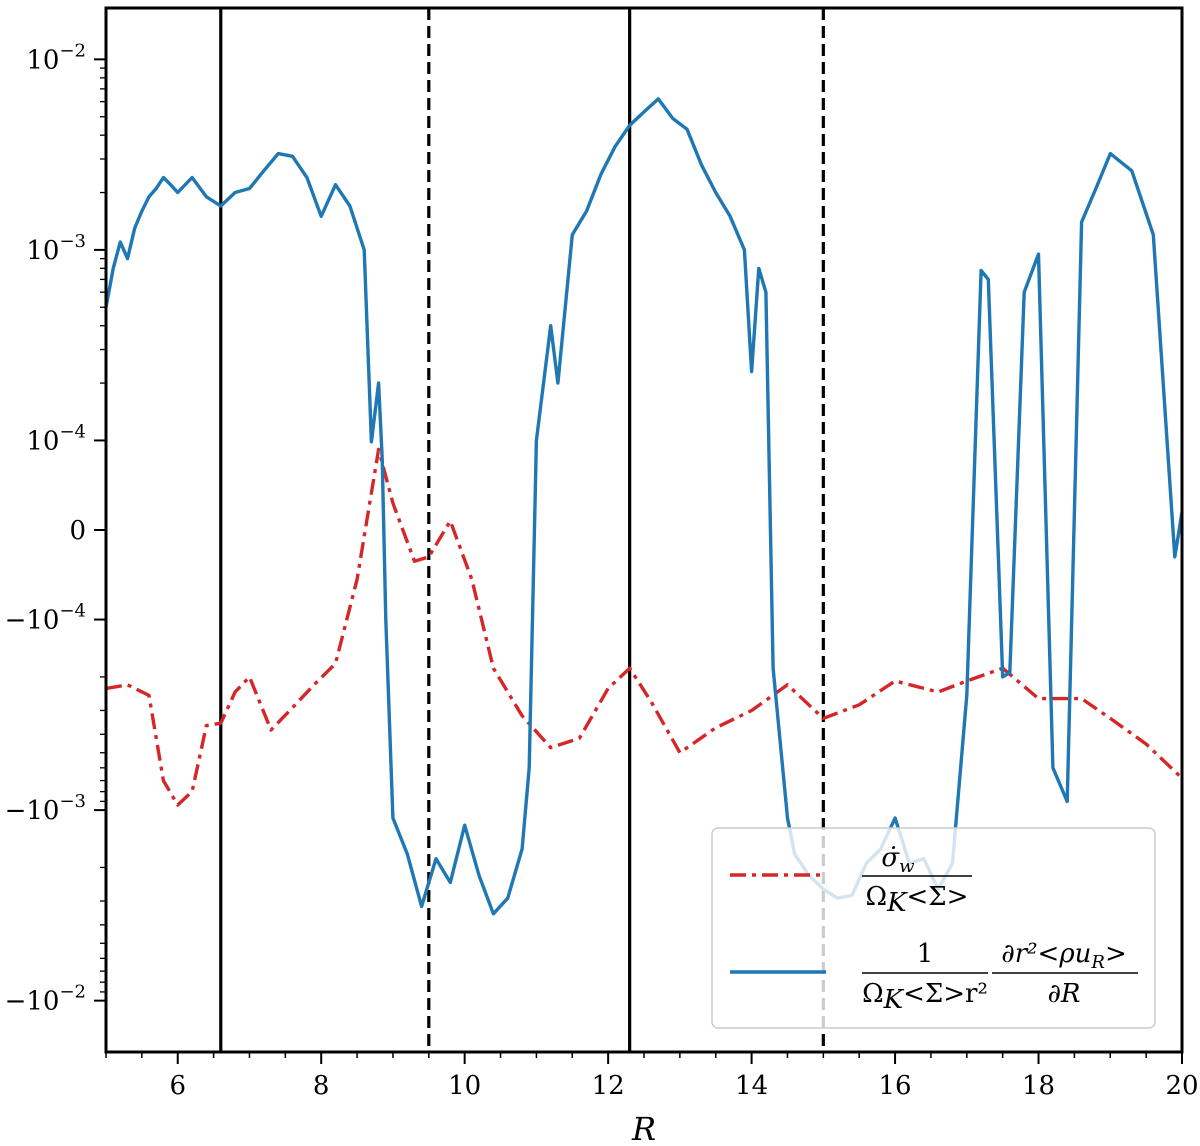 This screenshot has width=1200, height=1146. Describe the element at coordinates (1038, 1086) in the screenshot. I see `x-tick-label-6: 18` at that location.